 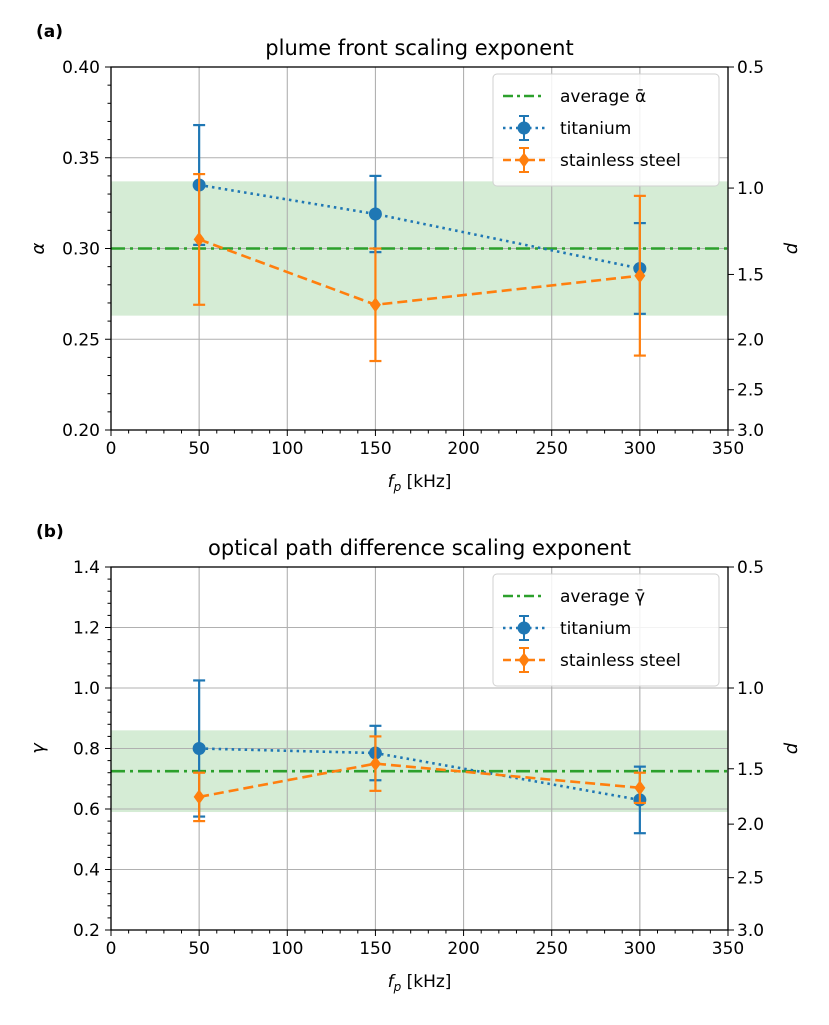 I want to click on legend-average-label: average ᾱ, so click(x=603, y=97).